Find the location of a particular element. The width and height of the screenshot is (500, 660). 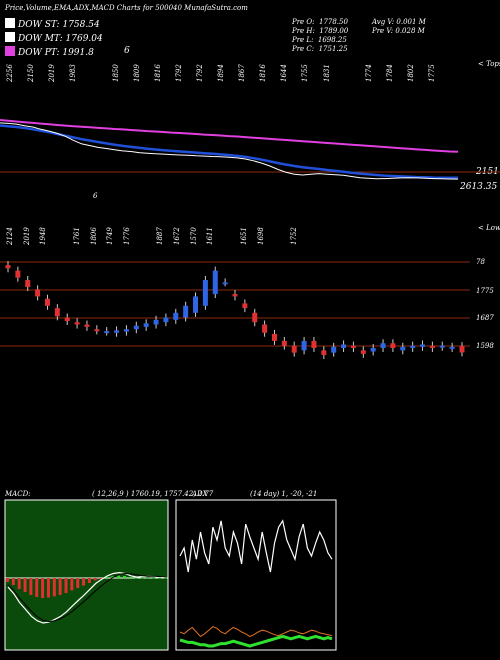

swatch-dow-pt is located at coordinates (10, 51).